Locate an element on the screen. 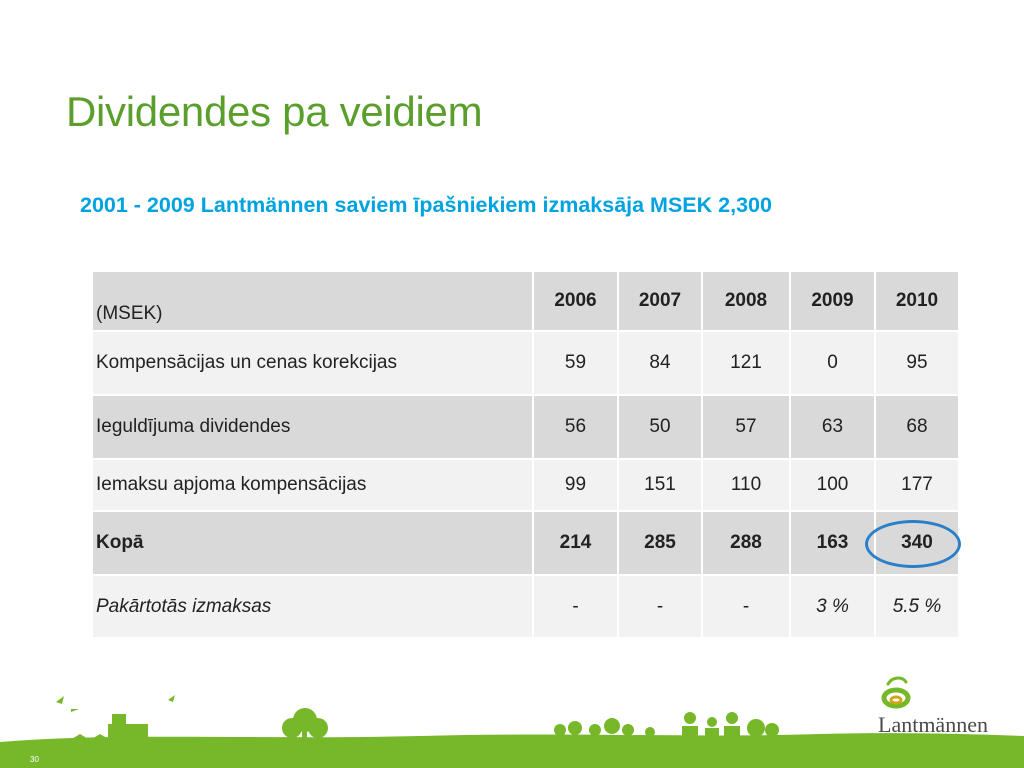  table-cell: 121 is located at coordinates (746, 363).